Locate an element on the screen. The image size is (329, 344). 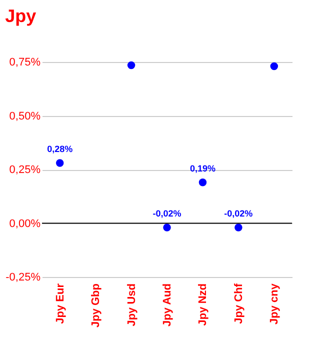
y-tick-label: -0,25% is located at coordinates (23, 278).